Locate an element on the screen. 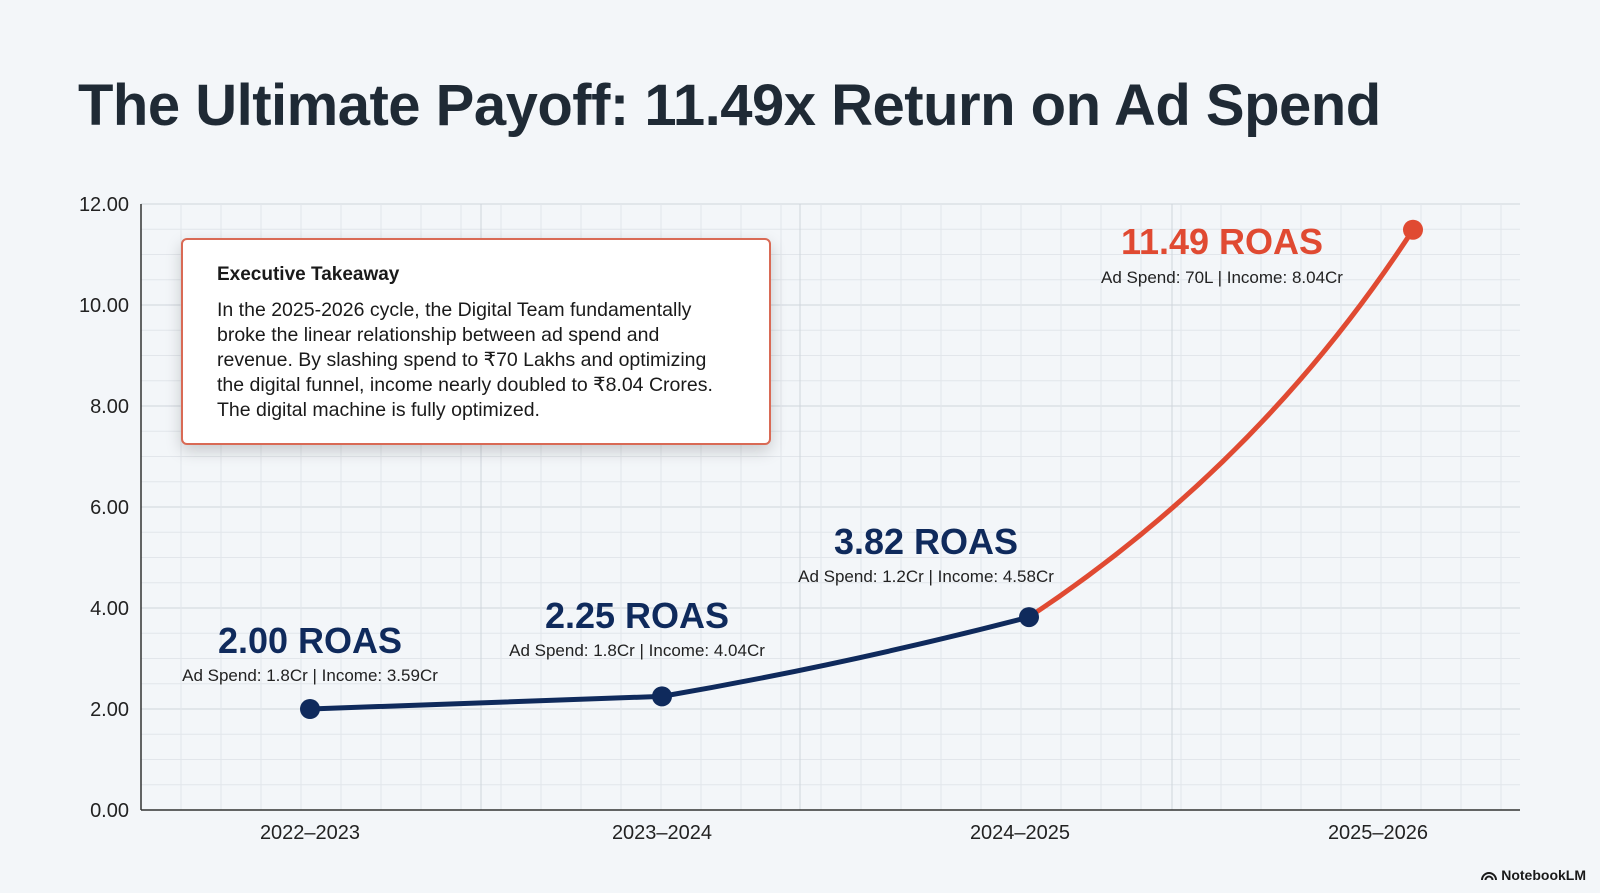  spend-income-label: Ad Spend: 70L | Income: 8.04Cr is located at coordinates (1222, 277).